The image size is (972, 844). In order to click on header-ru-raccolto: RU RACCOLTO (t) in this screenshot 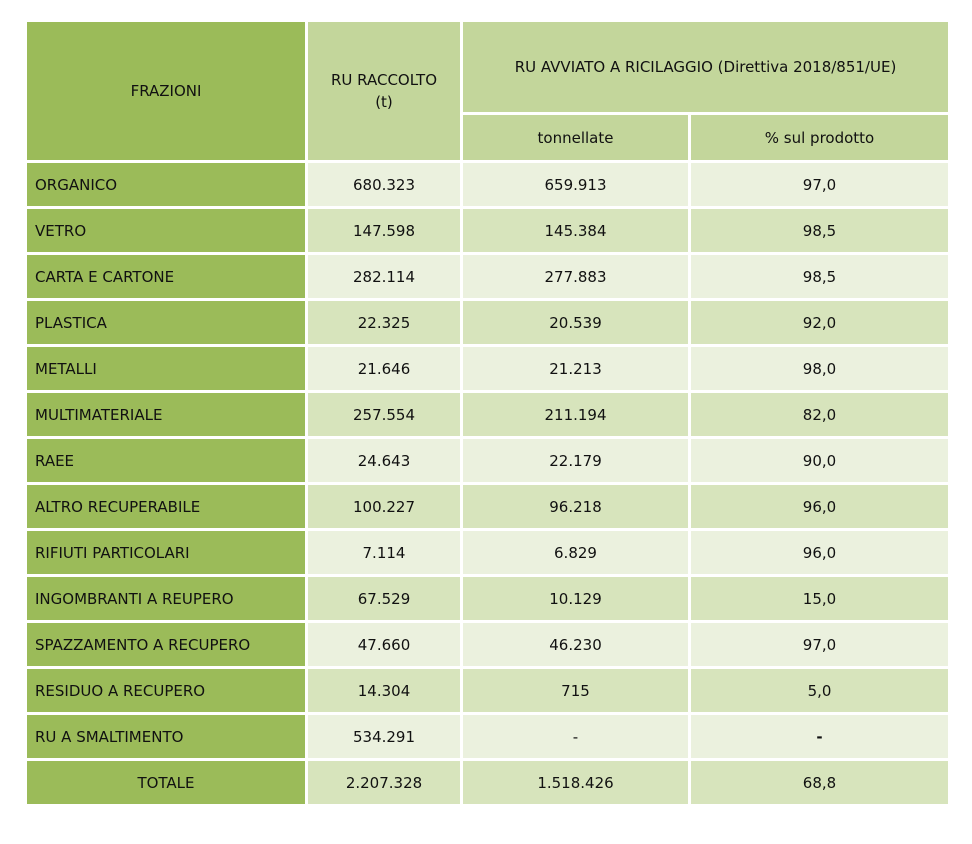, I will do `click(384, 91)`.